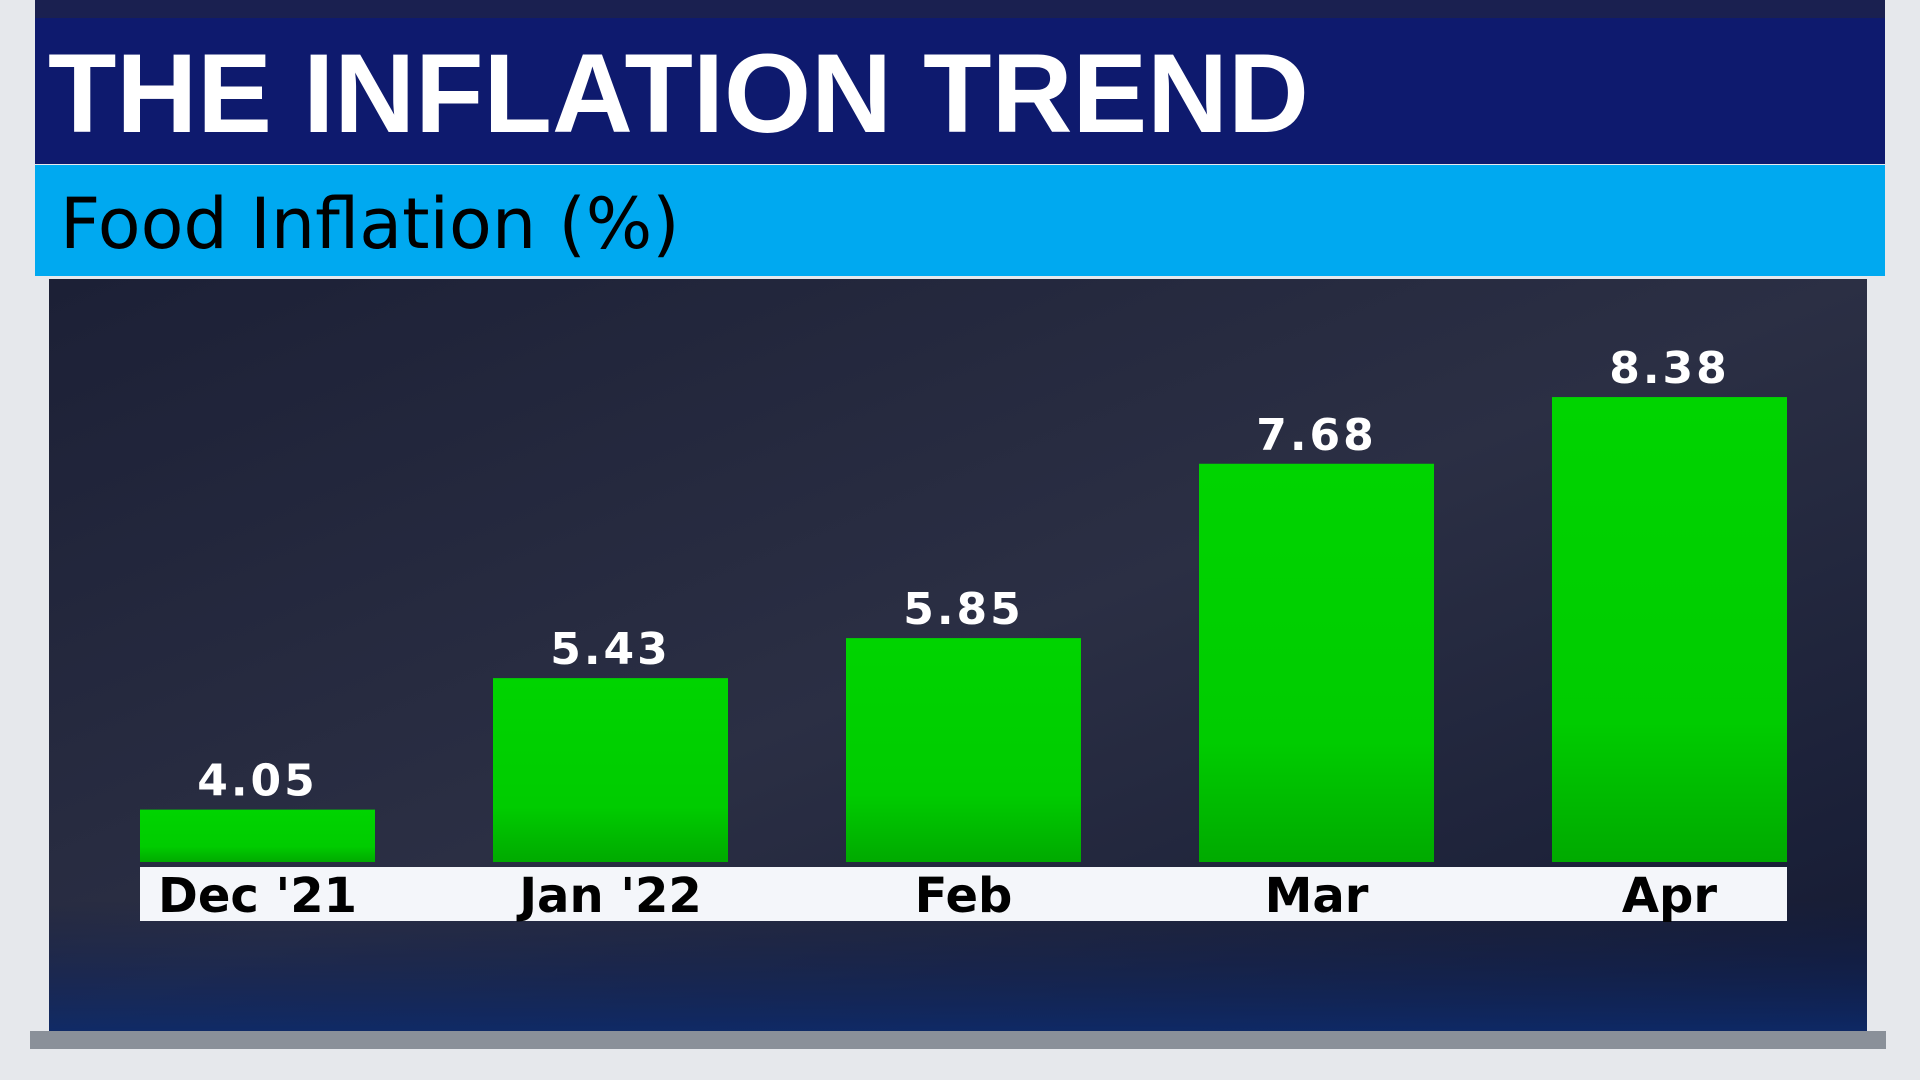  I want to click on value-label: 5.43, so click(610, 649).